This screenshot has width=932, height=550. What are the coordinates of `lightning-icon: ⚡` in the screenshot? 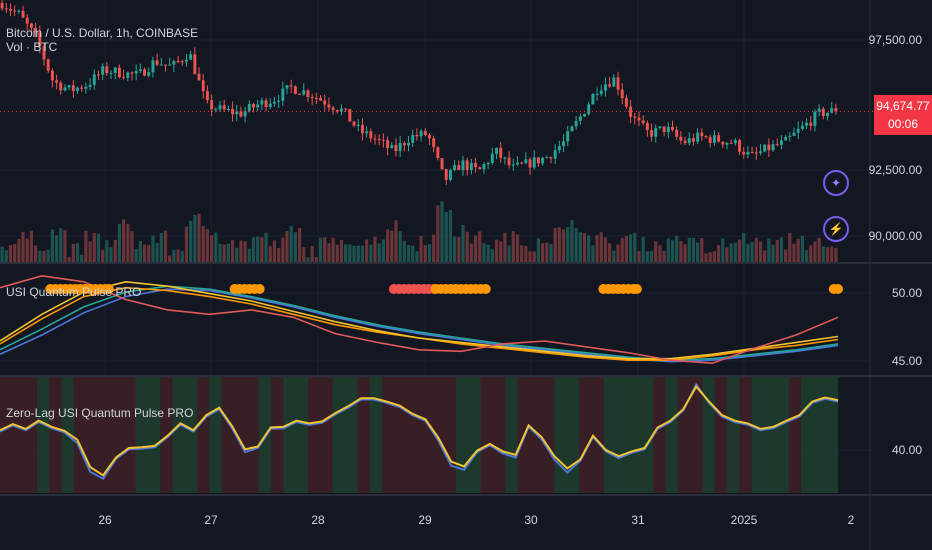 It's located at (836, 229).